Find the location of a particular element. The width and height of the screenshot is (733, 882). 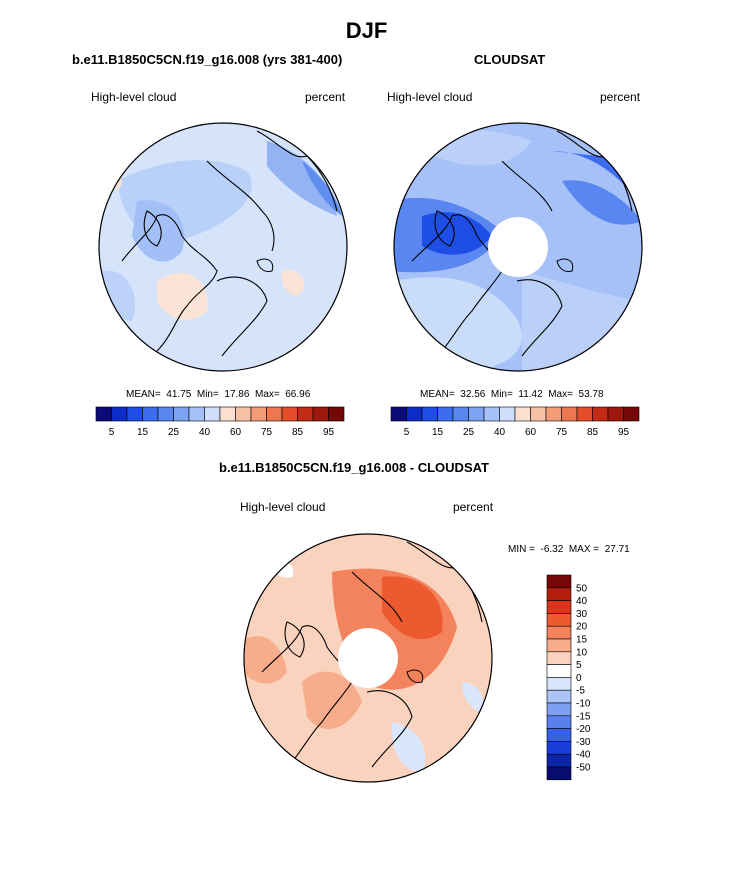

obs-panel-title: CLOUDSAT is located at coordinates (510, 59).